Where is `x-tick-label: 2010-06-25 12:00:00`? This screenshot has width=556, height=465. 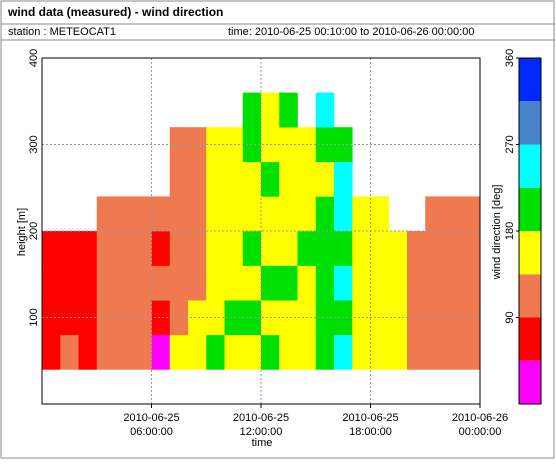
x-tick-label: 2010-06-25 12:00:00 is located at coordinates (261, 425).